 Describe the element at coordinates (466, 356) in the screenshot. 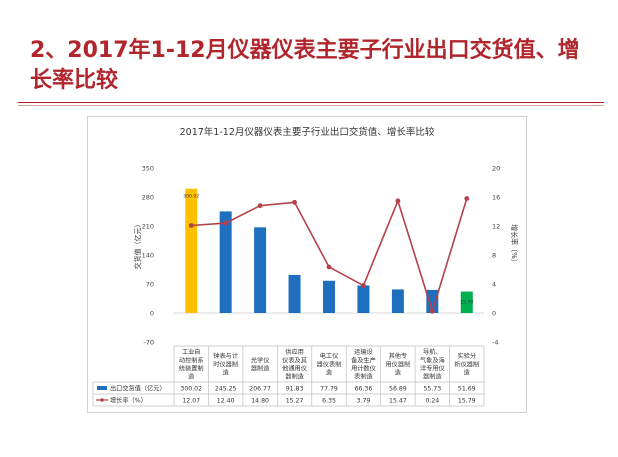

I see `category-label: 实验分` at that location.